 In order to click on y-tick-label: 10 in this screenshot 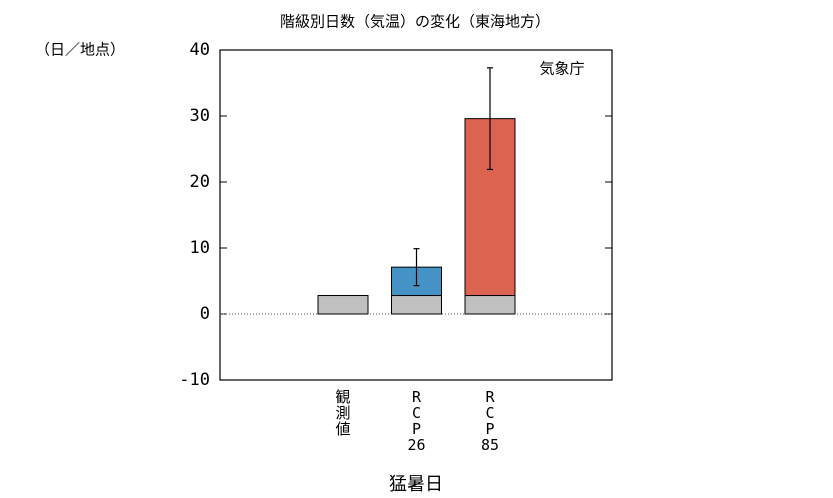, I will do `click(200, 248)`.